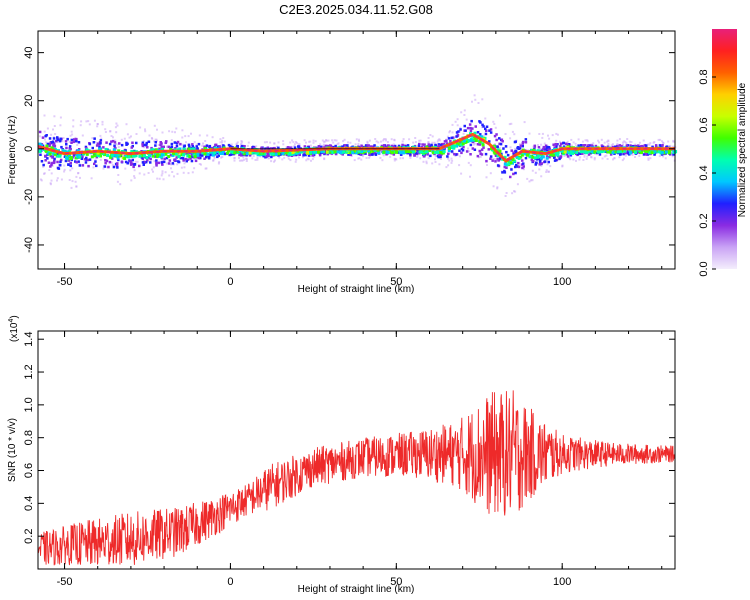 This screenshot has height=600, width=750. I want to click on figure-title: C2E3.2025.034.11.52.G08, so click(356, 9).